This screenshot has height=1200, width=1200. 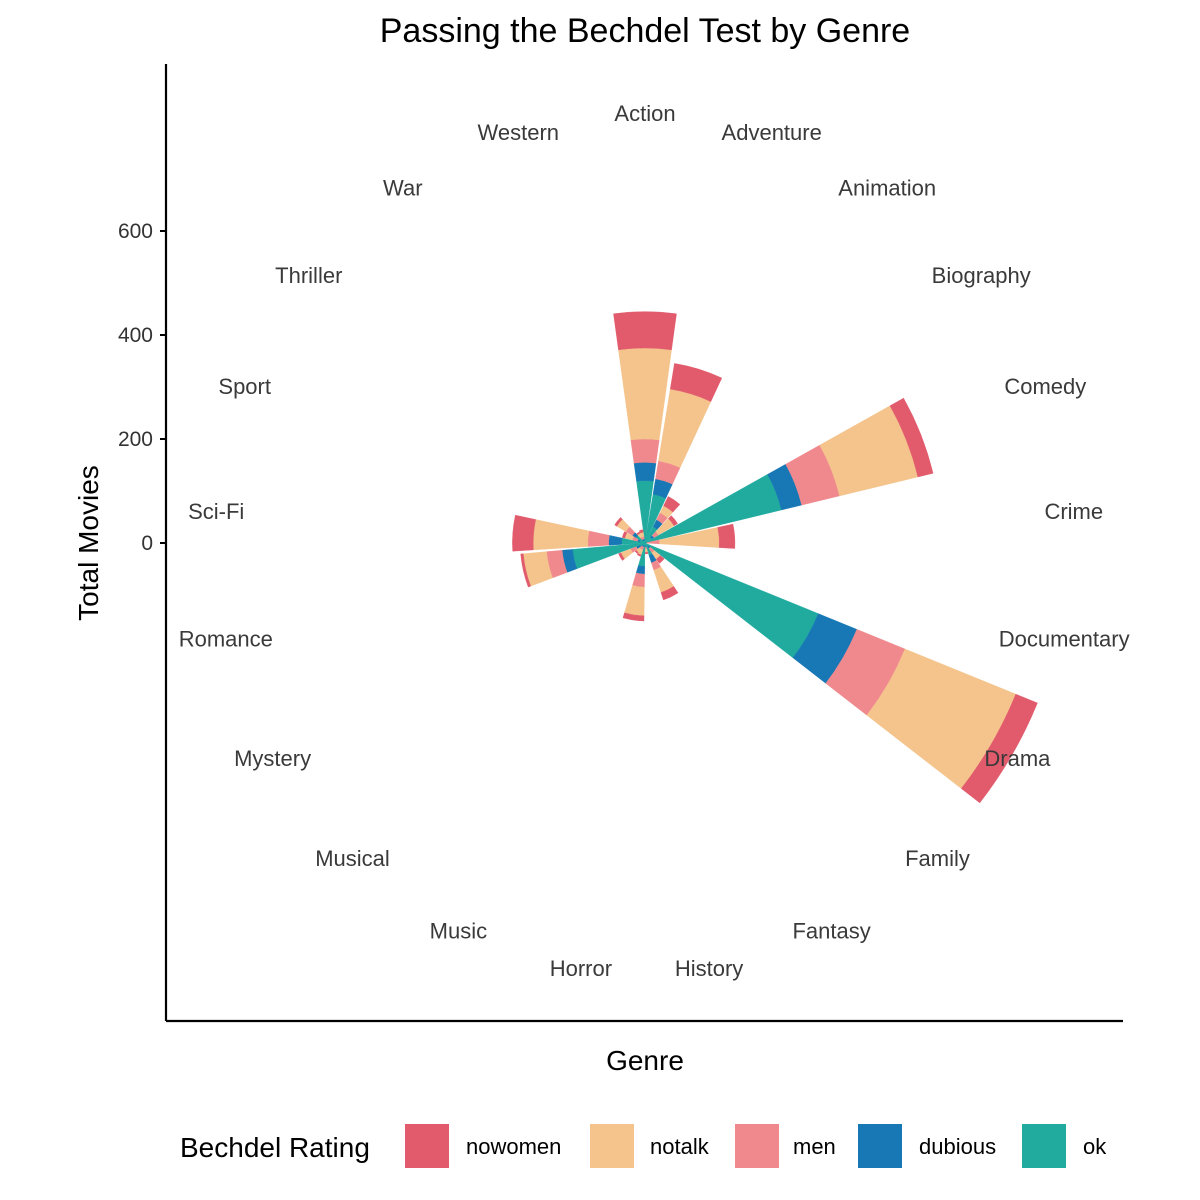 I want to click on genre-label-history: History, so click(x=709, y=968).